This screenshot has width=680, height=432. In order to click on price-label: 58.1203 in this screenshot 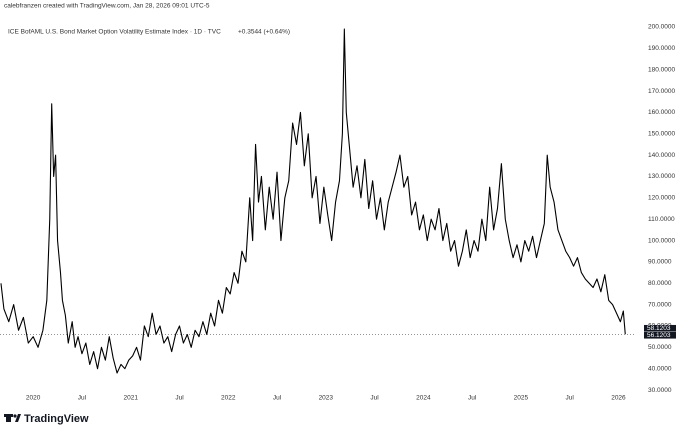, I will do `click(659, 328)`.